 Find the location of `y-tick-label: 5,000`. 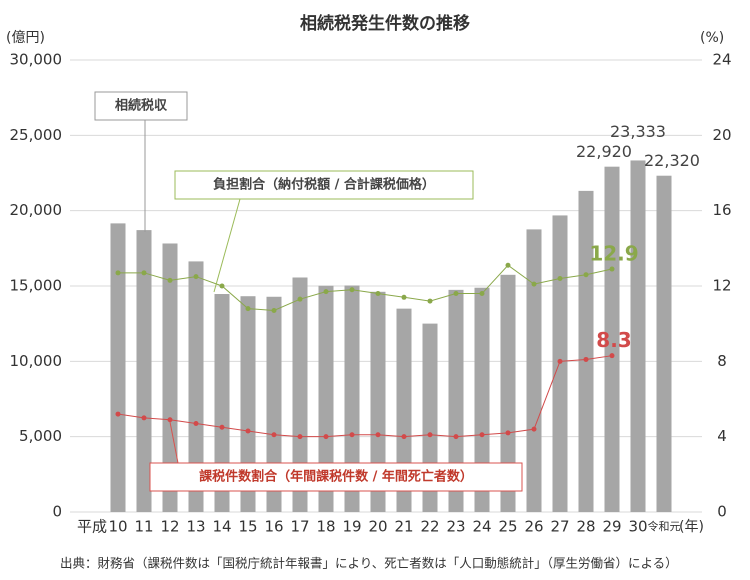

y-tick-label: 5,000 is located at coordinates (40, 436).